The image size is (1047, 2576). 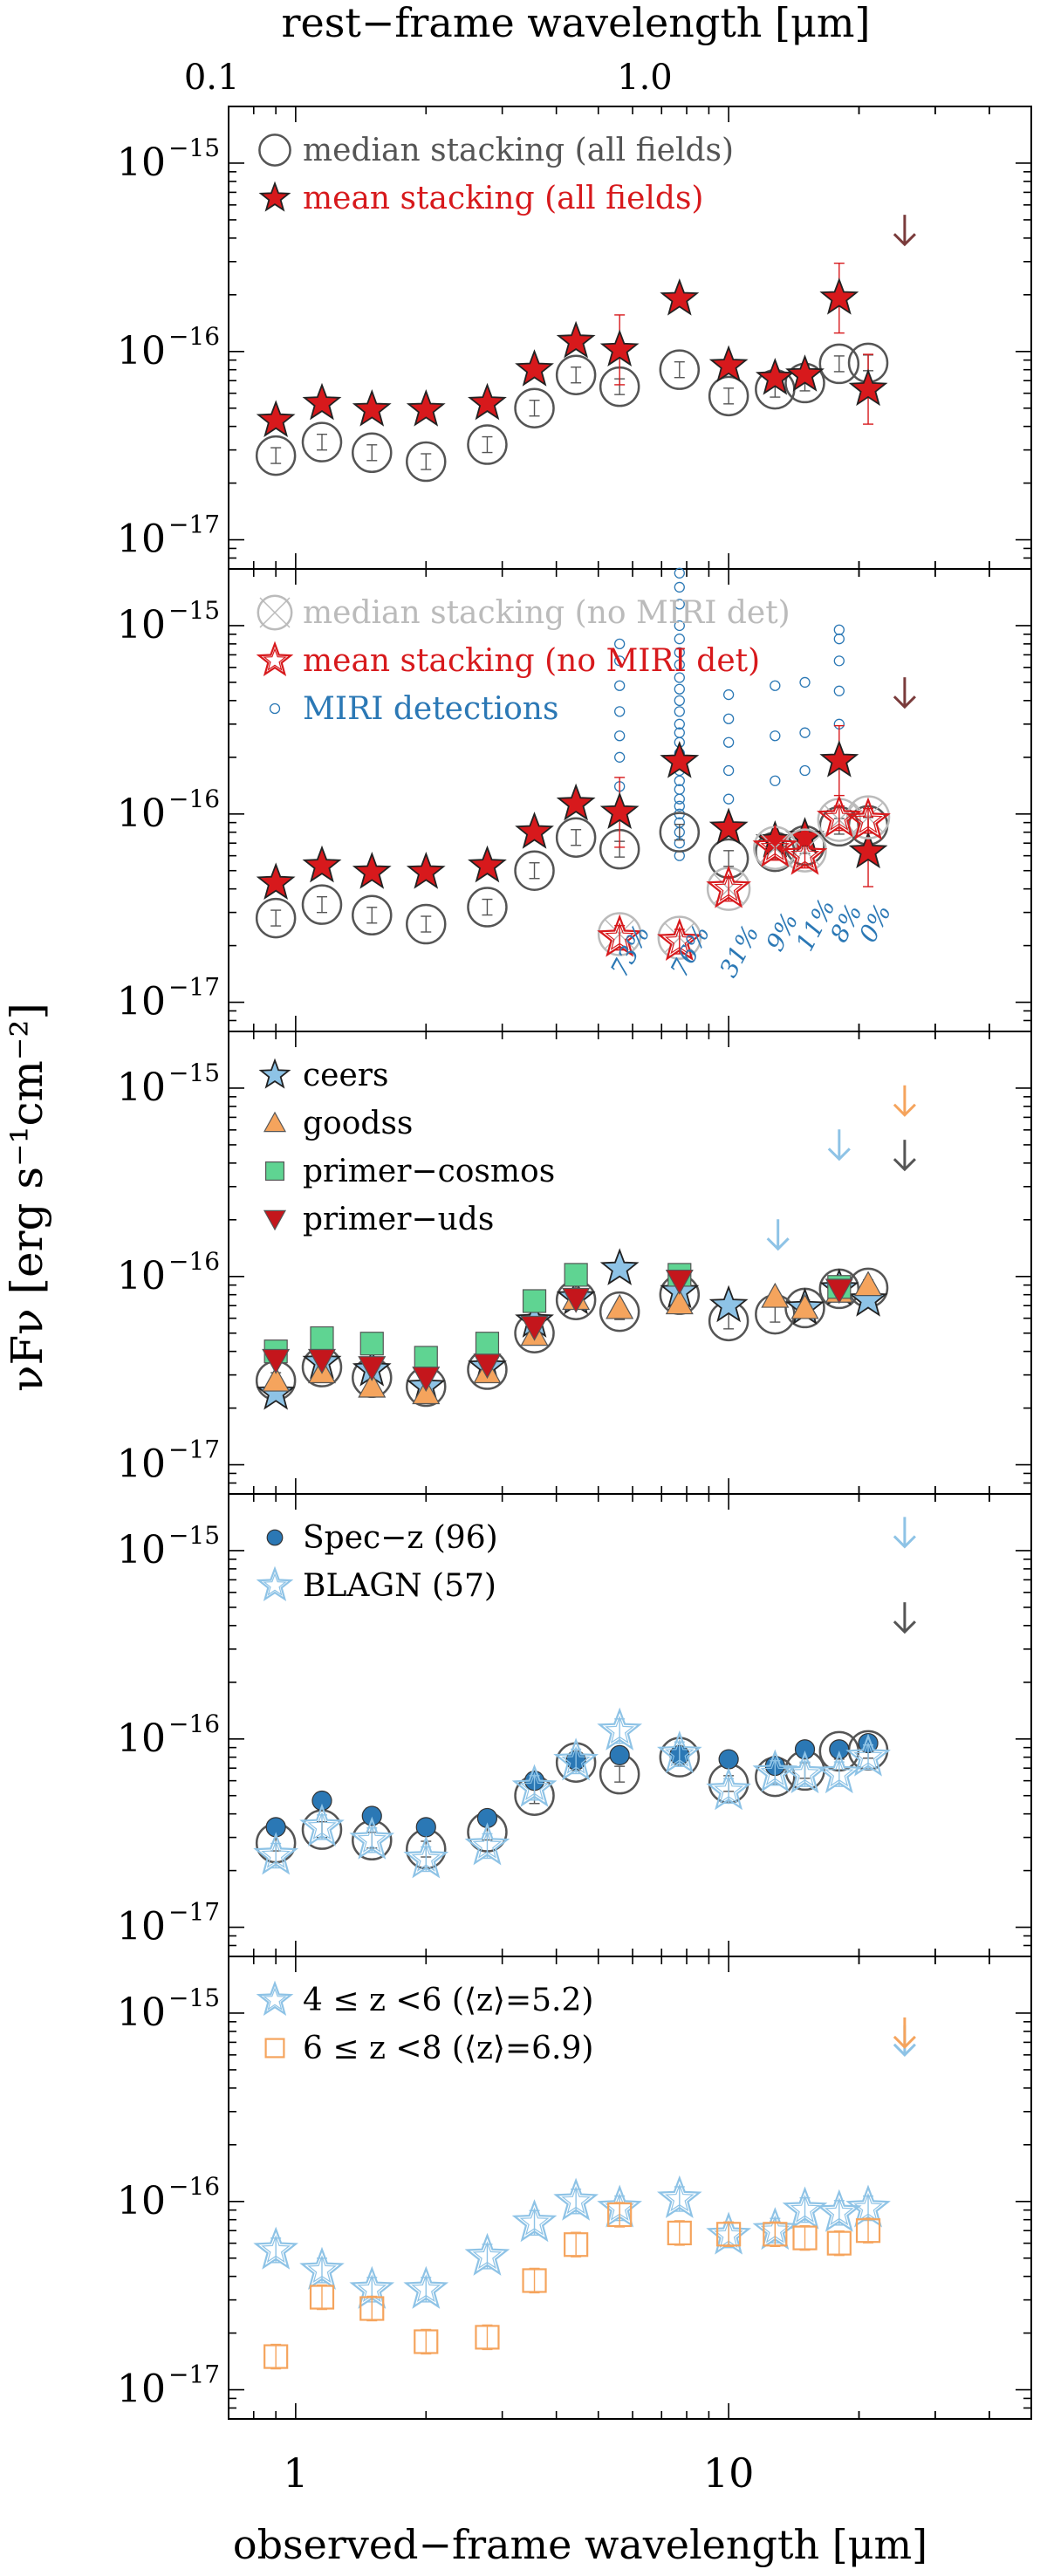 What do you see at coordinates (728, 887) in the screenshot?
I see `panel-2-mean-stacking-no-miri-det--point-inner` at bounding box center [728, 887].